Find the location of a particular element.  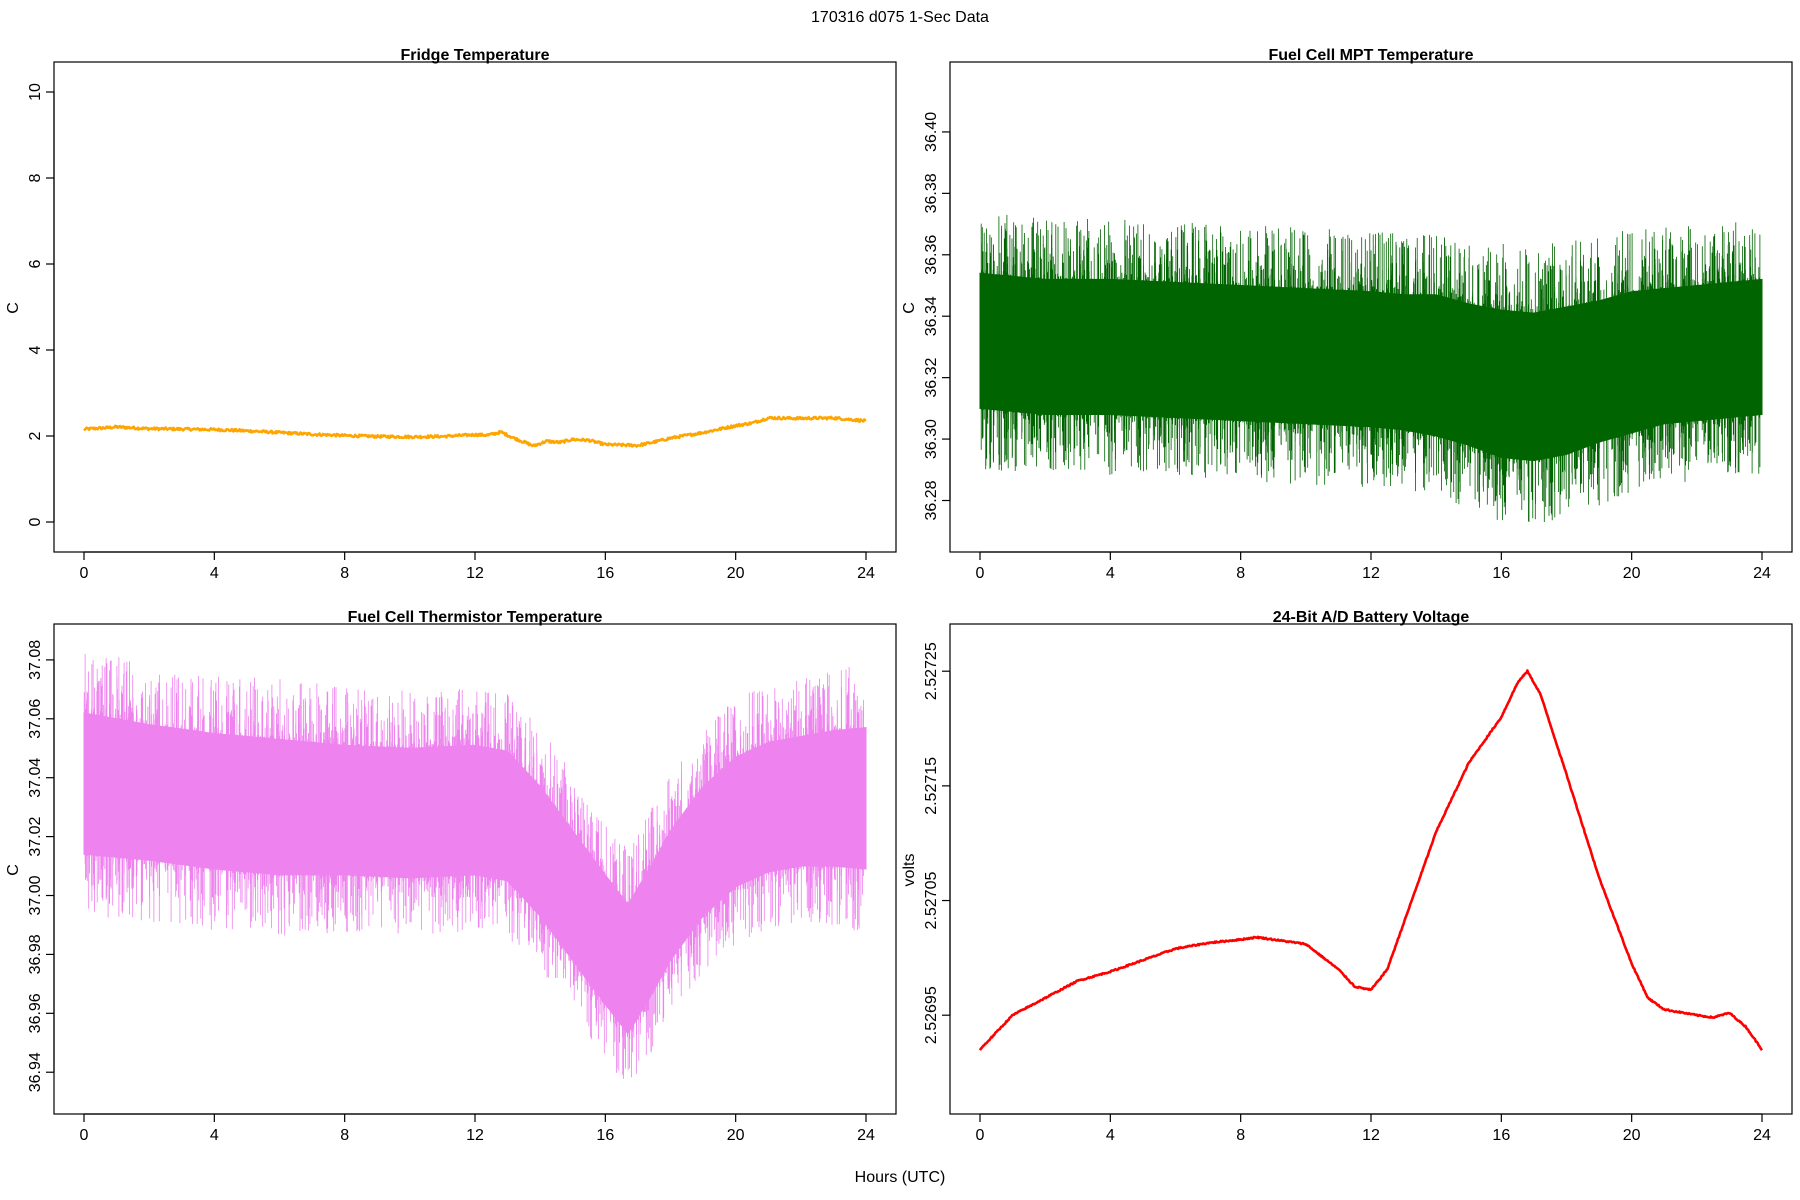

figure-xlabel: Hours (UTC) is located at coordinates (900, 1177).